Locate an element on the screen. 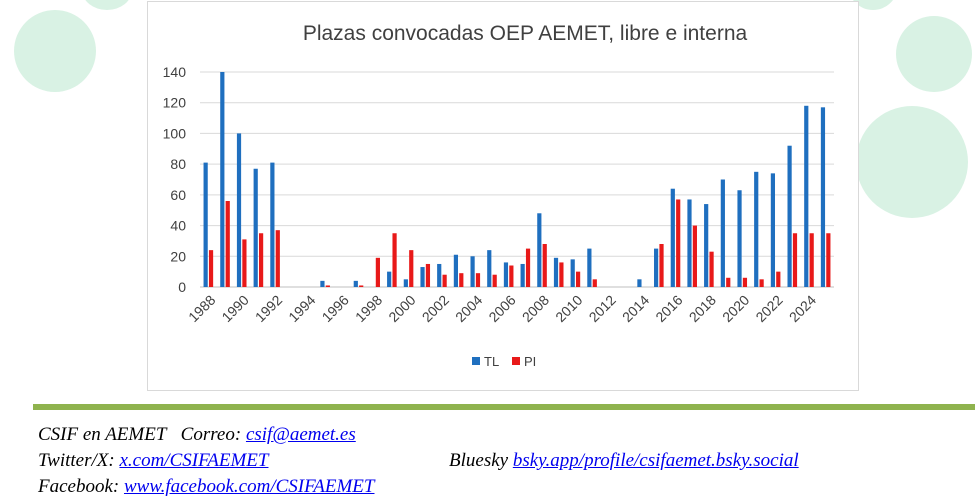  bar-pi-1989 is located at coordinates (227, 244).